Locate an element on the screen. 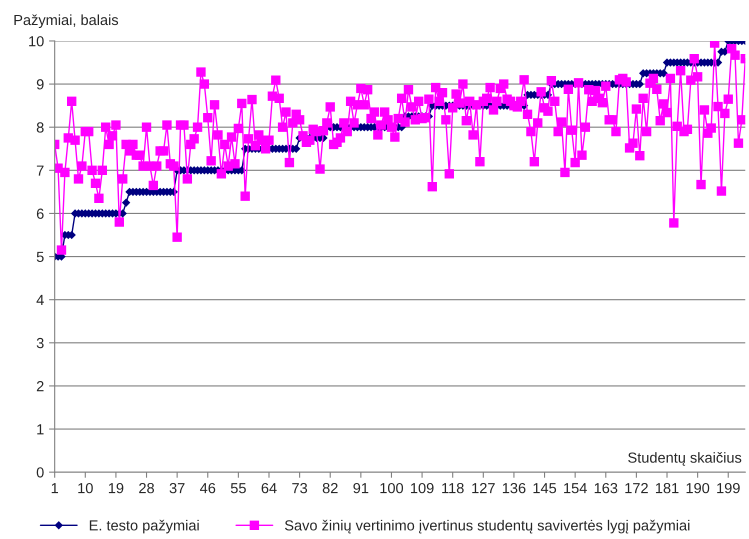 Image resolution: width=749 pixels, height=539 pixels. x-tick-label: 181 is located at coordinates (667, 488).